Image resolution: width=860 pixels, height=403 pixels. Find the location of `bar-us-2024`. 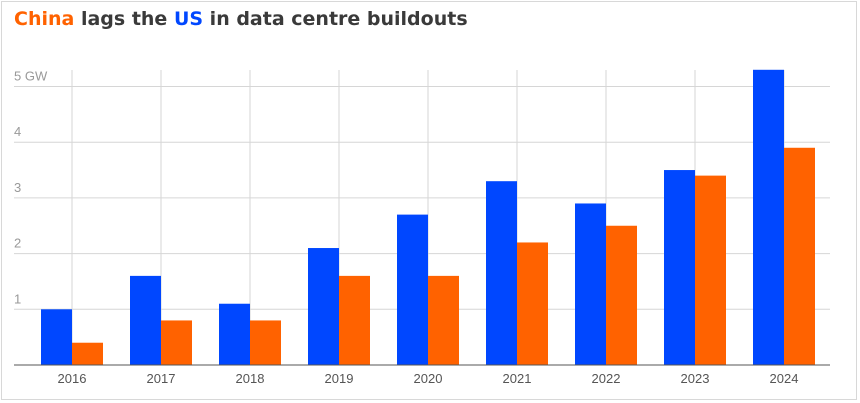

bar-us-2024 is located at coordinates (768, 217).